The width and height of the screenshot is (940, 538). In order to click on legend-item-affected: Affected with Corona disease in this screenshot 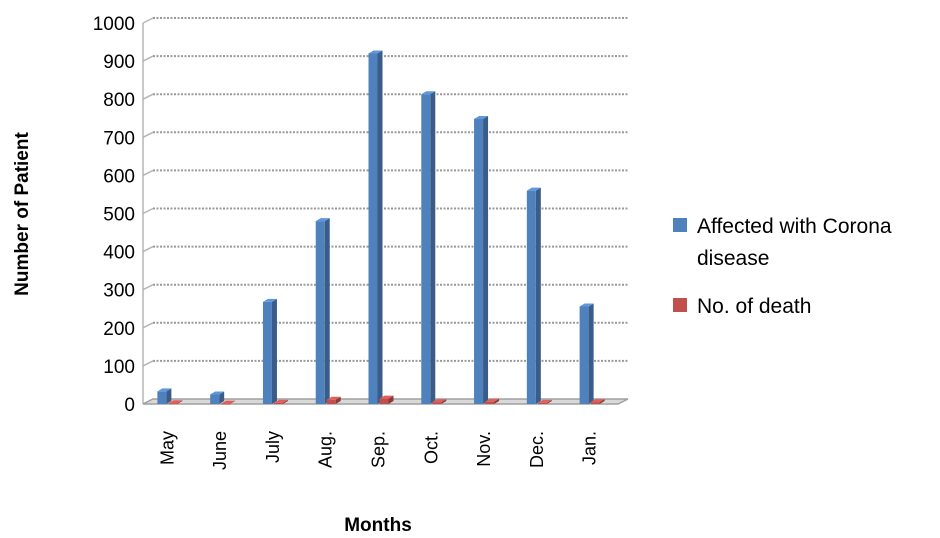, I will do `click(782, 242)`.